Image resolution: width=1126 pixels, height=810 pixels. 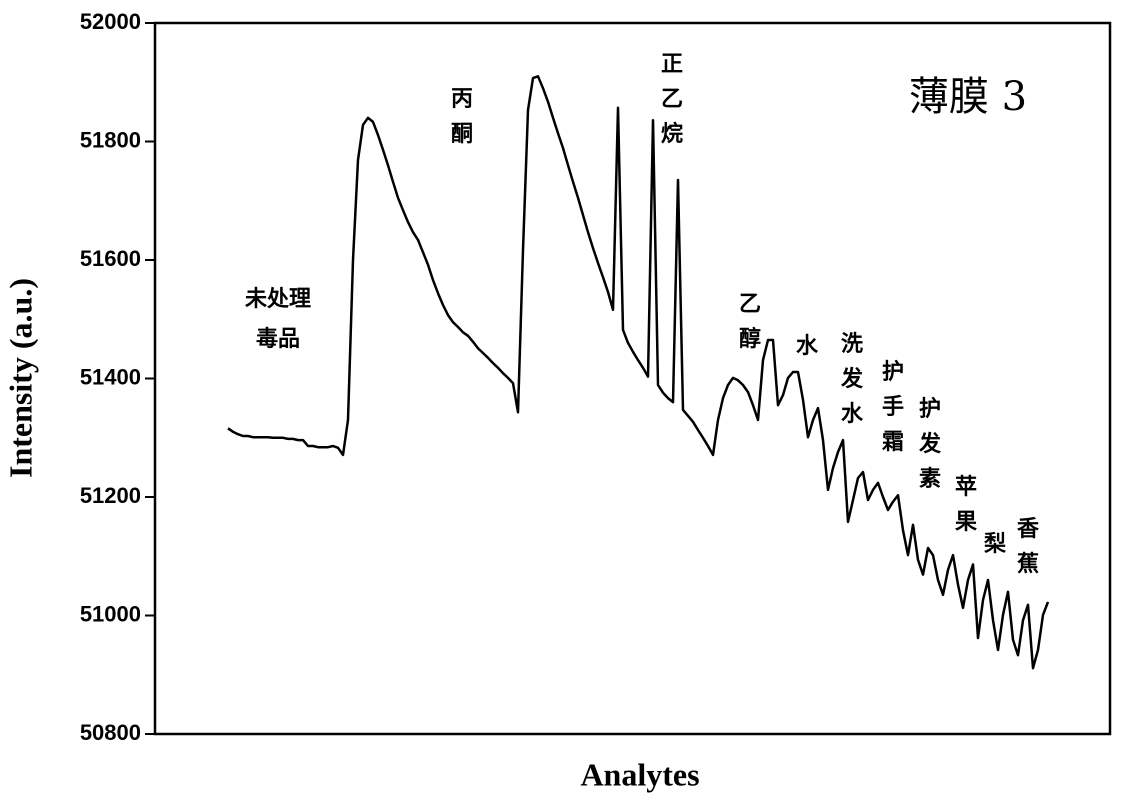 What do you see at coordinates (639, 774) in the screenshot?
I see `x-axis-title: Analytes` at bounding box center [639, 774].